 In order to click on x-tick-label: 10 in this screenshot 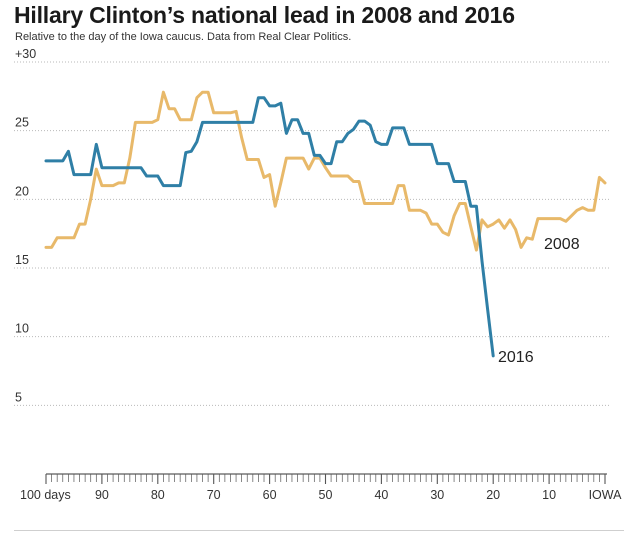, I will do `click(549, 495)`.